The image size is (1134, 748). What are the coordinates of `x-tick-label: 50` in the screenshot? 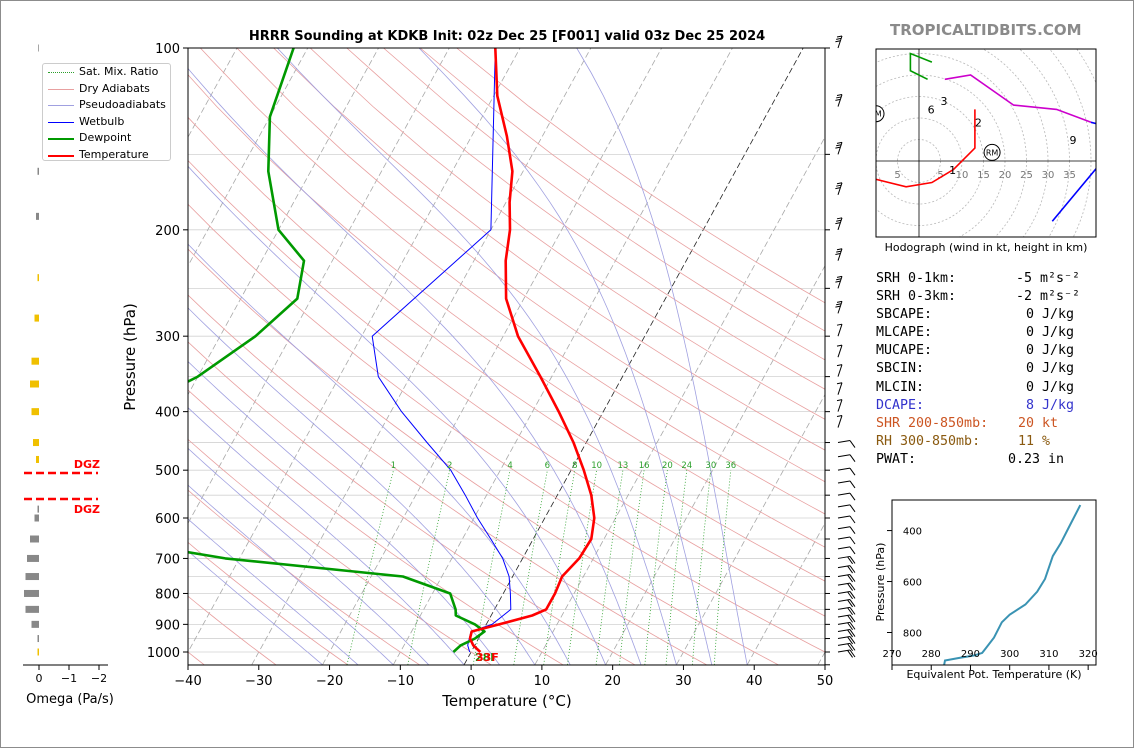 It's located at (825, 681).